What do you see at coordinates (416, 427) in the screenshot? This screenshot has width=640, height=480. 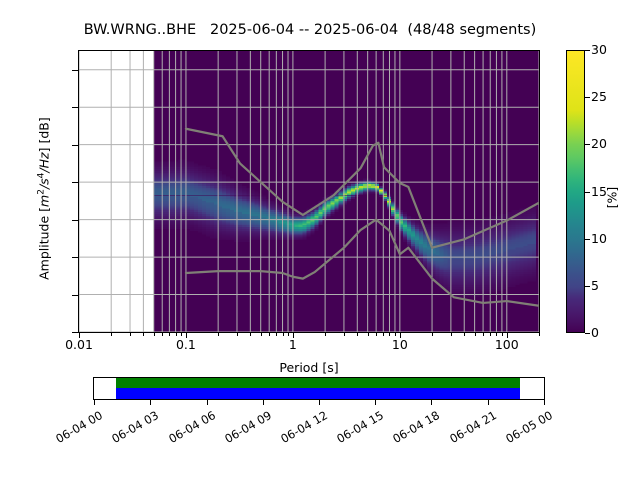 I see `timeline-tick-label: 06-04 18` at bounding box center [416, 427].